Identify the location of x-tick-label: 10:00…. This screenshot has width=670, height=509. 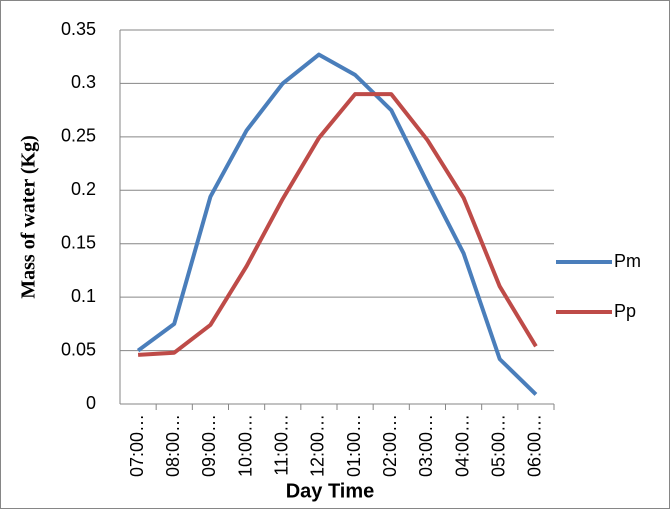
(245, 445).